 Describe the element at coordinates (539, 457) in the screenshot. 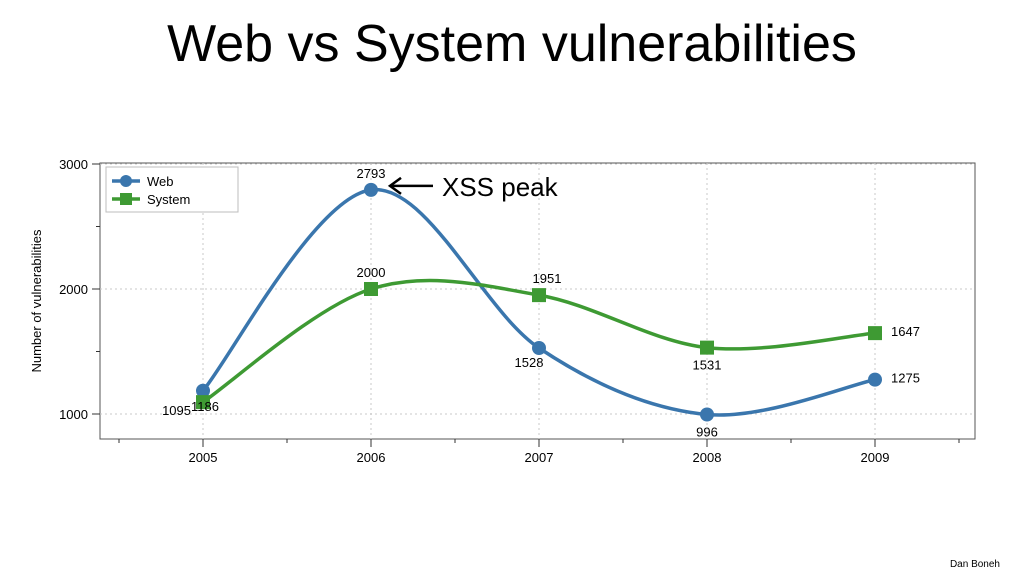

I see `x-tick-label: 2007` at that location.